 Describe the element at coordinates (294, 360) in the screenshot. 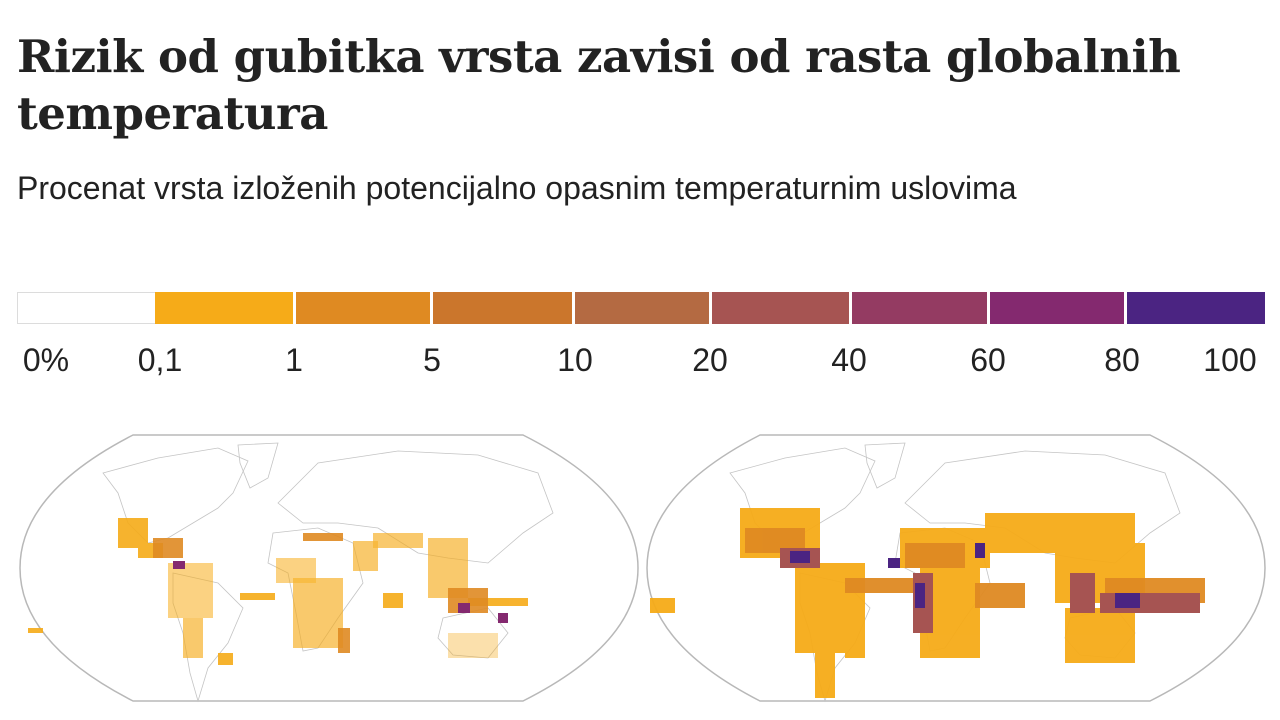

I see `legend-label-2: 1` at that location.